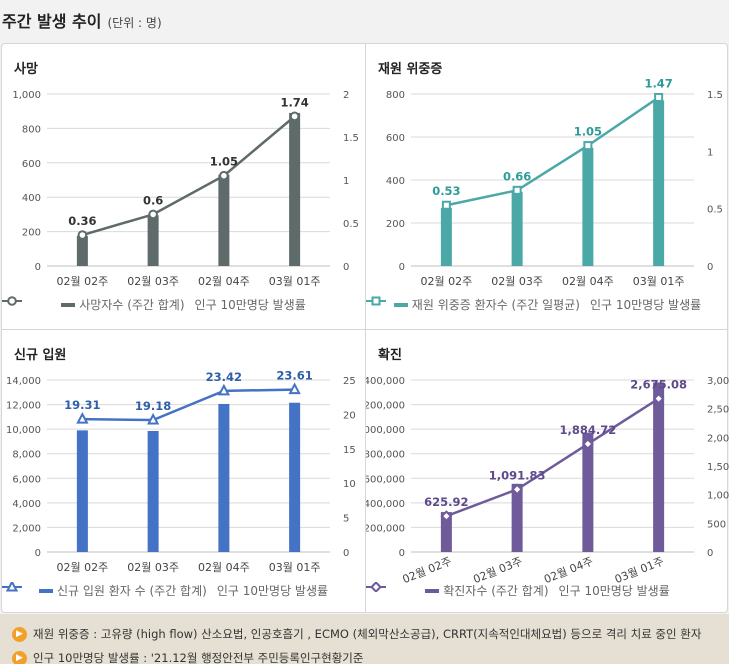 The height and width of the screenshot is (664, 729). Describe the element at coordinates (123, 304) in the screenshot. I see `legend-bar: 사망자수 (주간 합계)` at that location.